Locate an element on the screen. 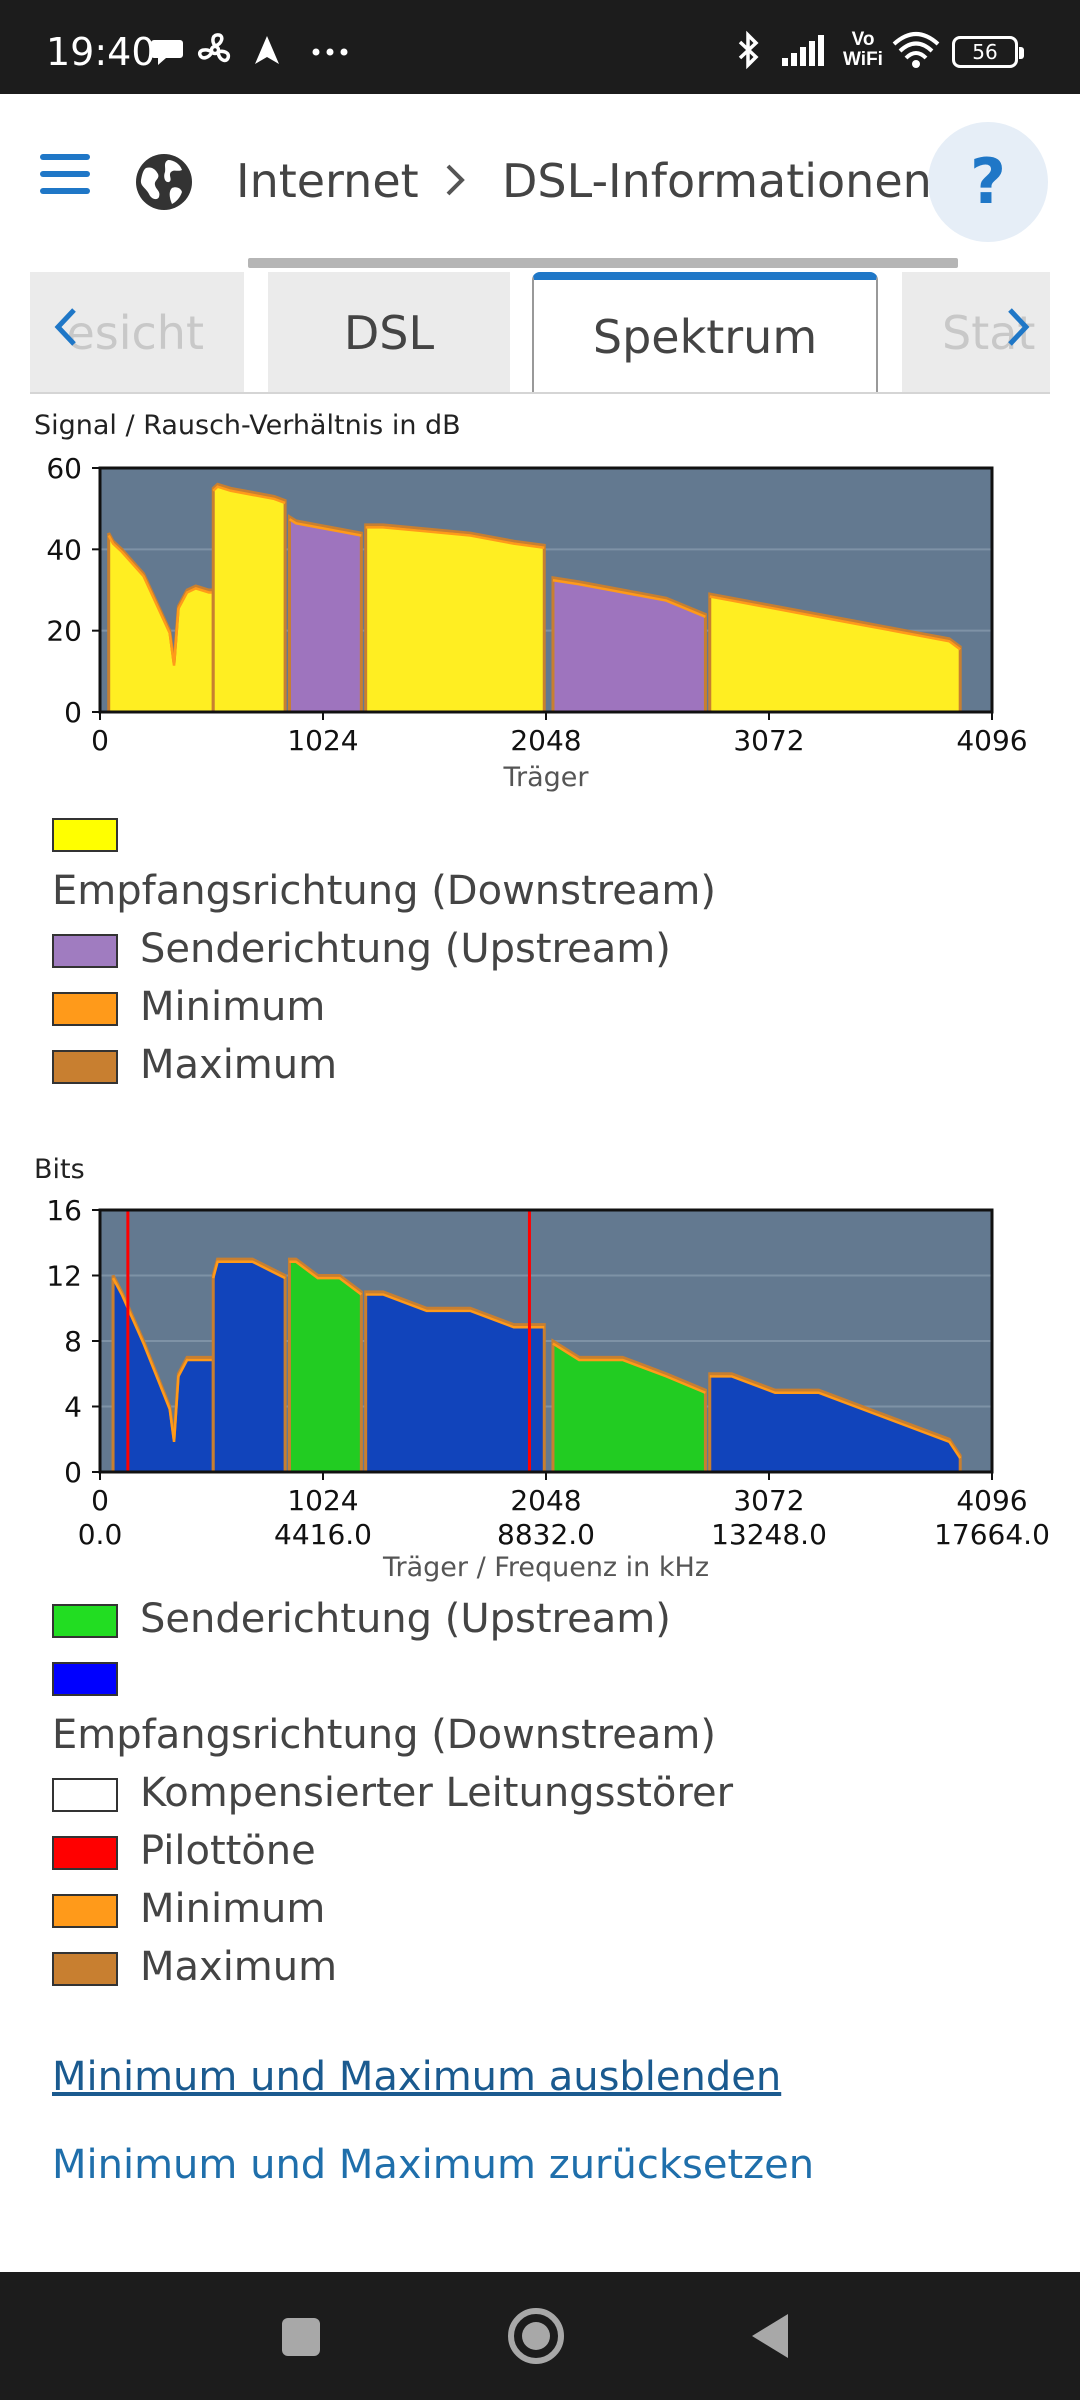 The image size is (1080, 2400). legend-label-pilot: Pilottöne is located at coordinates (228, 1851).